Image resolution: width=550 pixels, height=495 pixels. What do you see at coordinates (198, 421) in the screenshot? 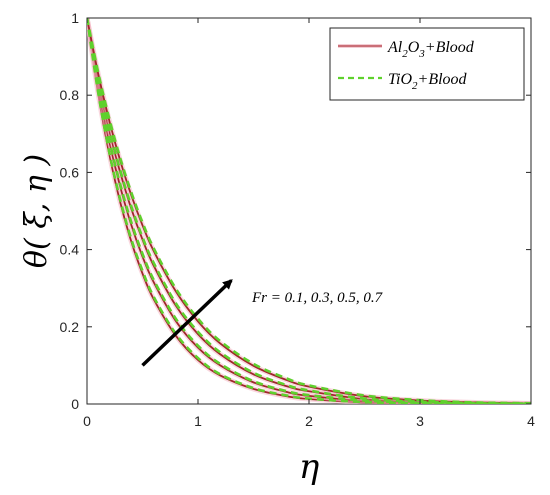
I see `x-tick-label: 1` at bounding box center [198, 421].